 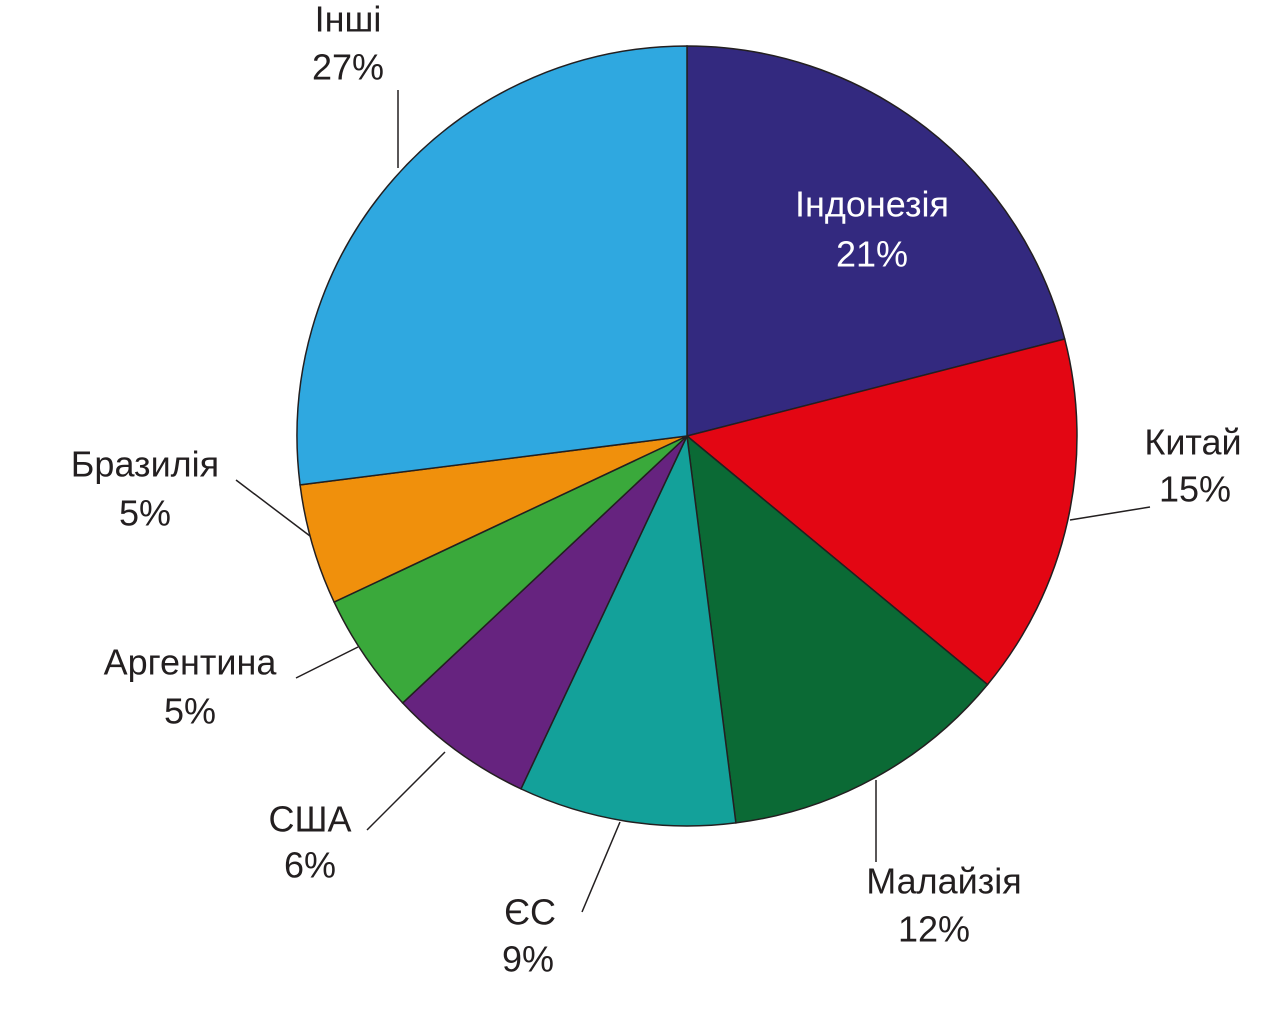 I want to click on value-label: 6%, so click(x=310, y=865).